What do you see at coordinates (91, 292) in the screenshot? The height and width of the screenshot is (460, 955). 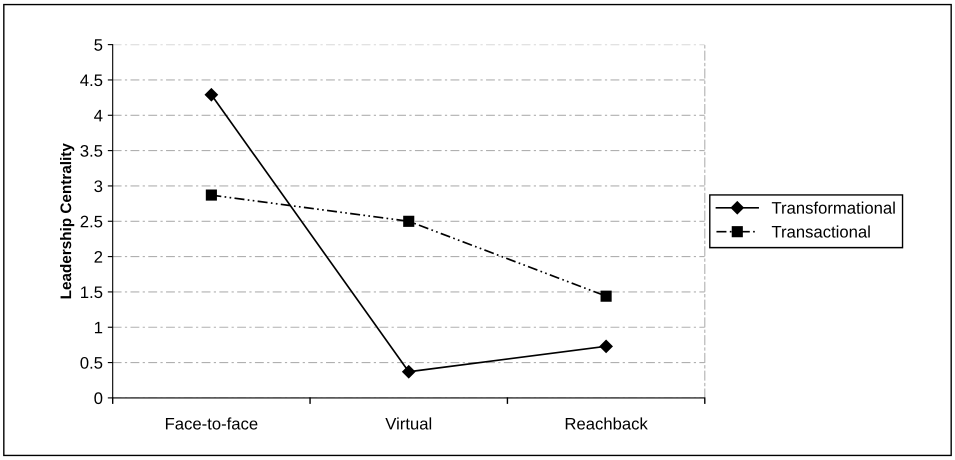 I see `y-tick-label: 1.5` at bounding box center [91, 292].